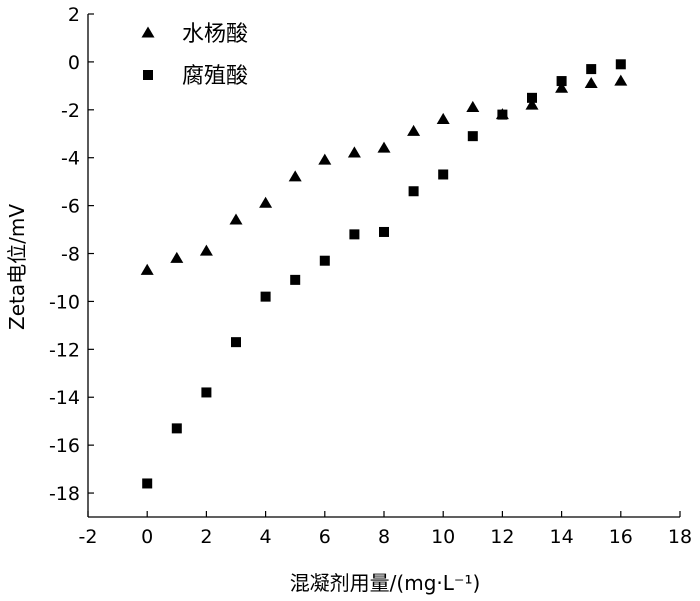 This screenshot has height=601, width=700. What do you see at coordinates (325, 537) in the screenshot?
I see `x-tick-label: 6` at bounding box center [325, 537].